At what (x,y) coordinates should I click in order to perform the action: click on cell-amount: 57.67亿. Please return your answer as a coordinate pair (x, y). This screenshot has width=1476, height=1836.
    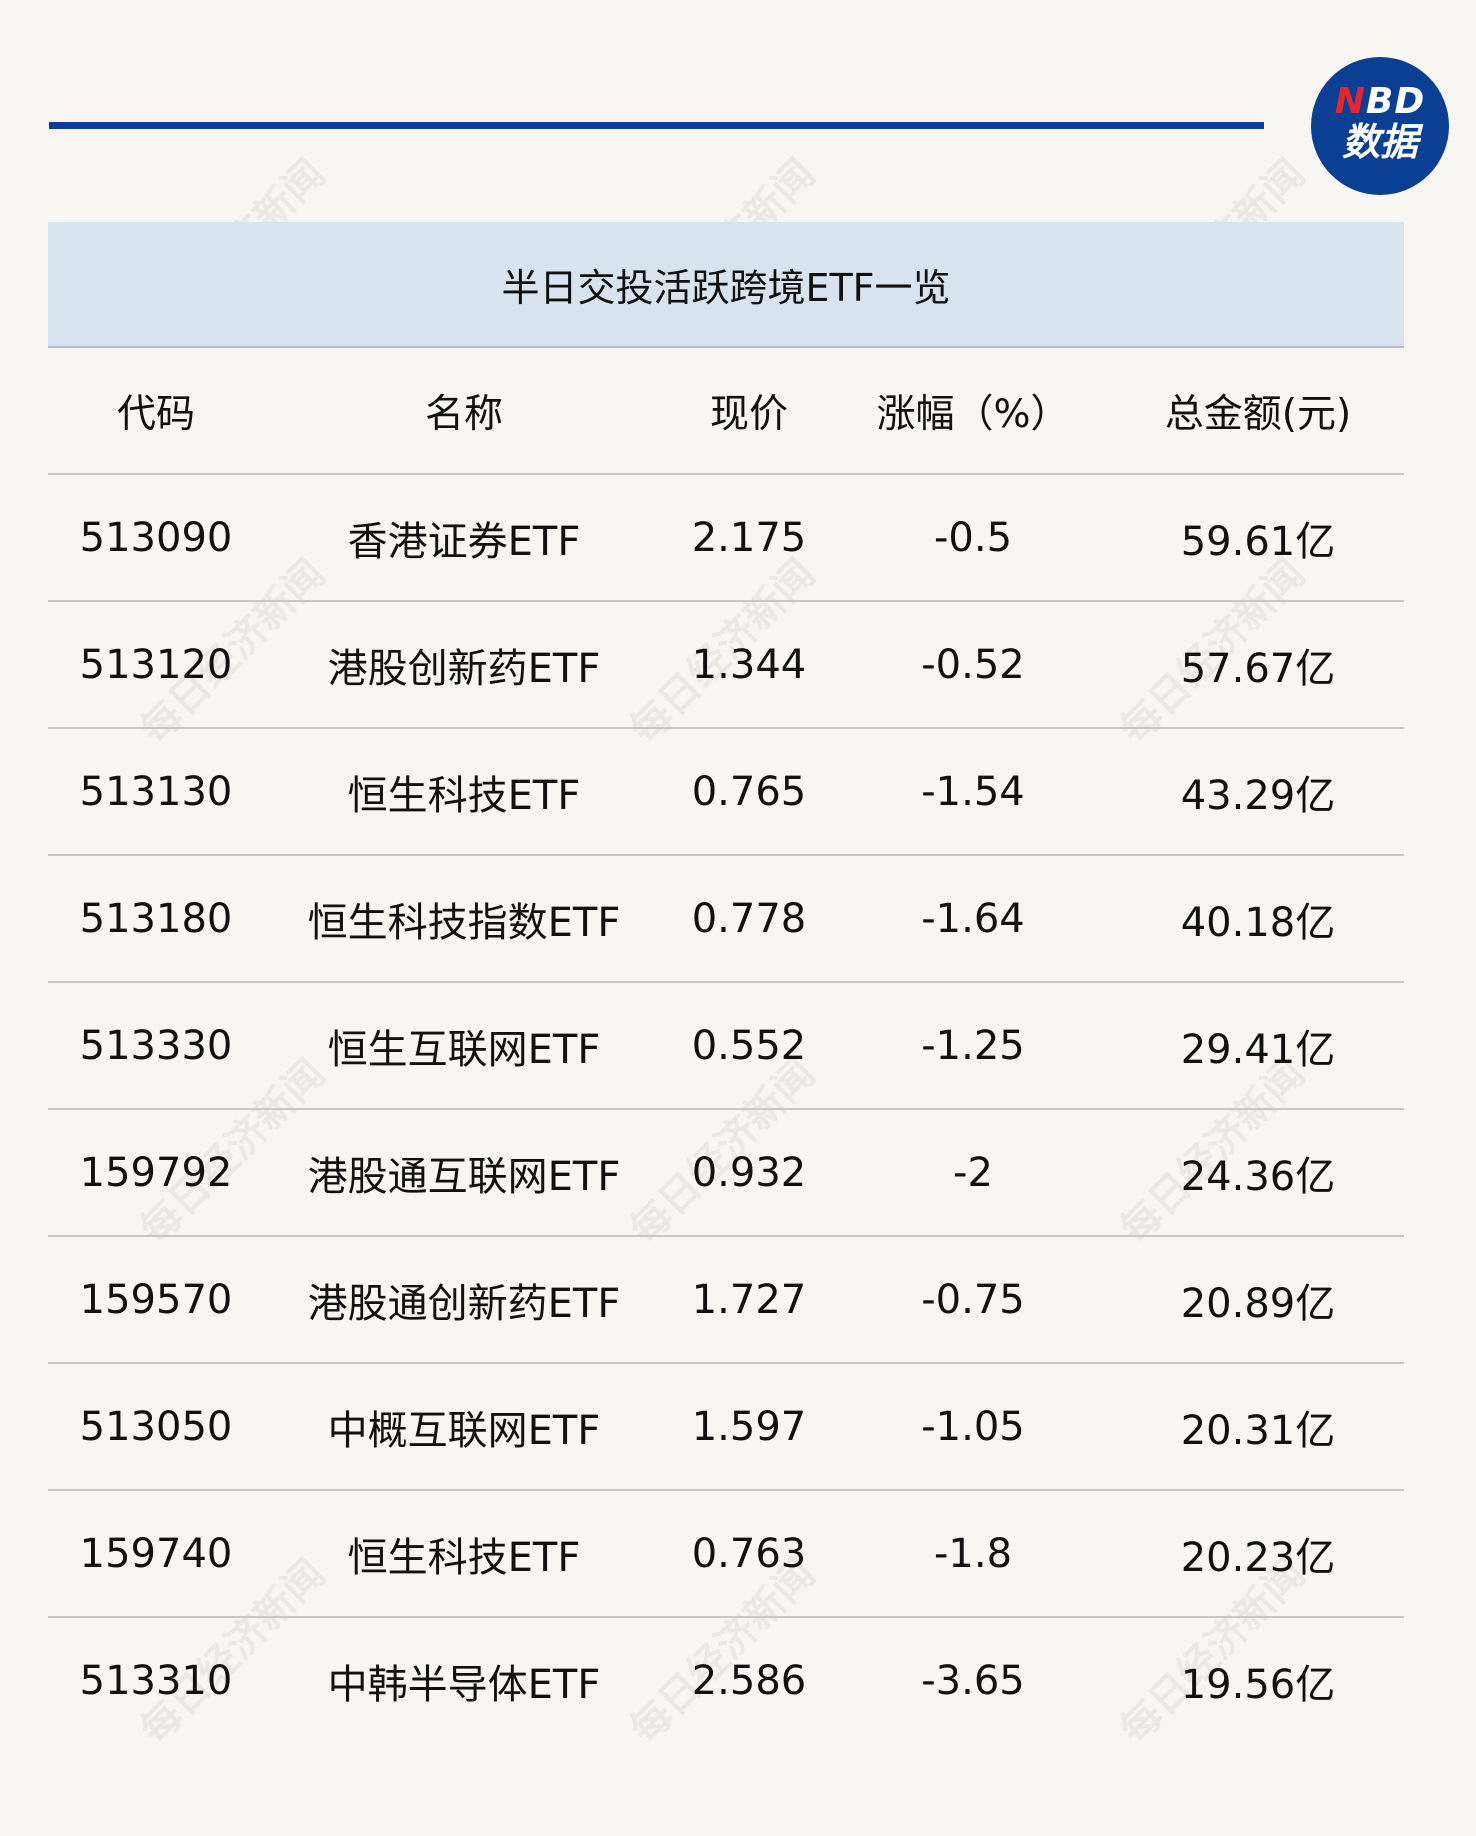
    Looking at the image, I should click on (1258, 668).